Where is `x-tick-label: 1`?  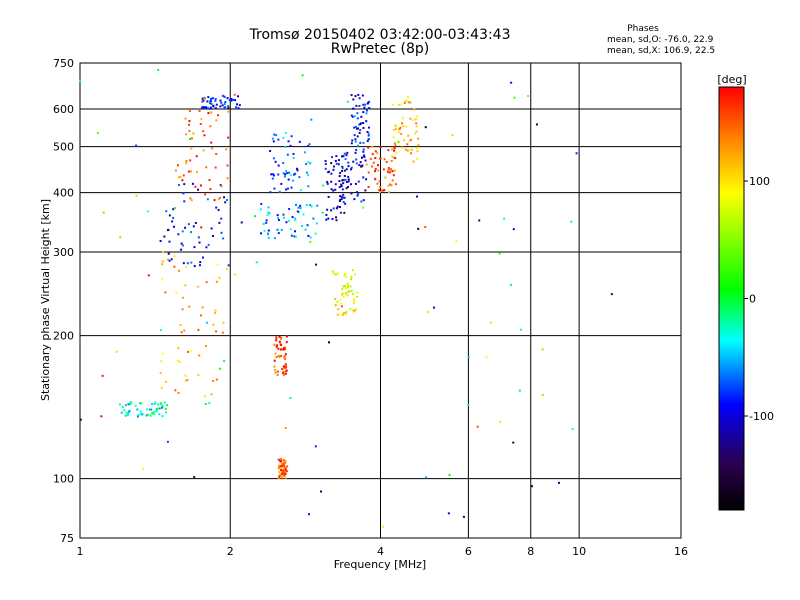
x-tick-label: 1 is located at coordinates (80, 551).